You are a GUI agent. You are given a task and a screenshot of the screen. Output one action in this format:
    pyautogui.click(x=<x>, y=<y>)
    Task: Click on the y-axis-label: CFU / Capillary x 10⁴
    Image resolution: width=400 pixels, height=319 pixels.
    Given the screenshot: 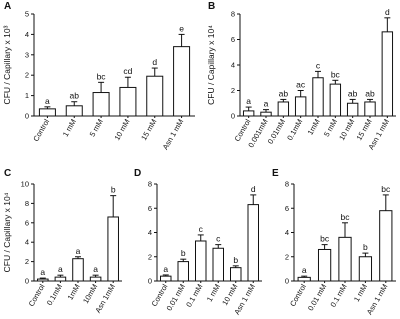 What is the action you would take?
    pyautogui.click(x=7, y=232)
    